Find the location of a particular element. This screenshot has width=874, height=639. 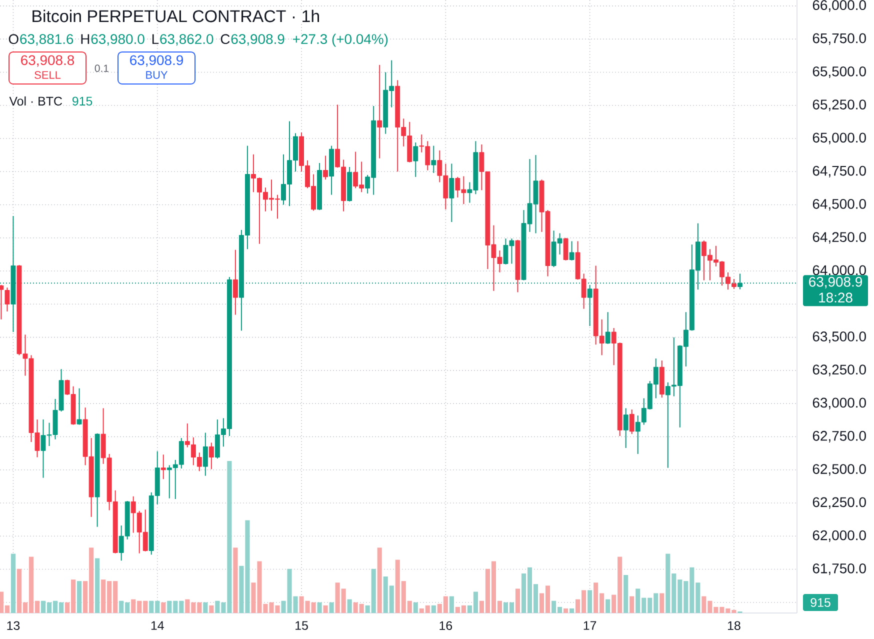

y-tick-label: 62,000.0 is located at coordinates (839, 536).